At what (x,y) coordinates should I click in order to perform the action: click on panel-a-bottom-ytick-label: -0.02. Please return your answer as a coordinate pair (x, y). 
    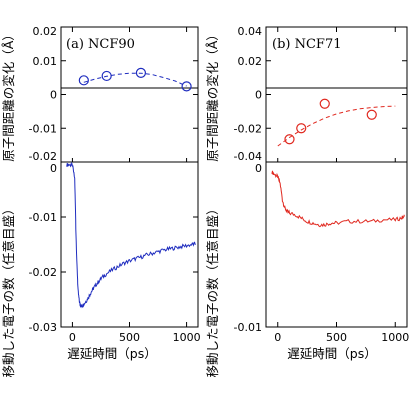
    Looking at the image, I should click on (43, 272).